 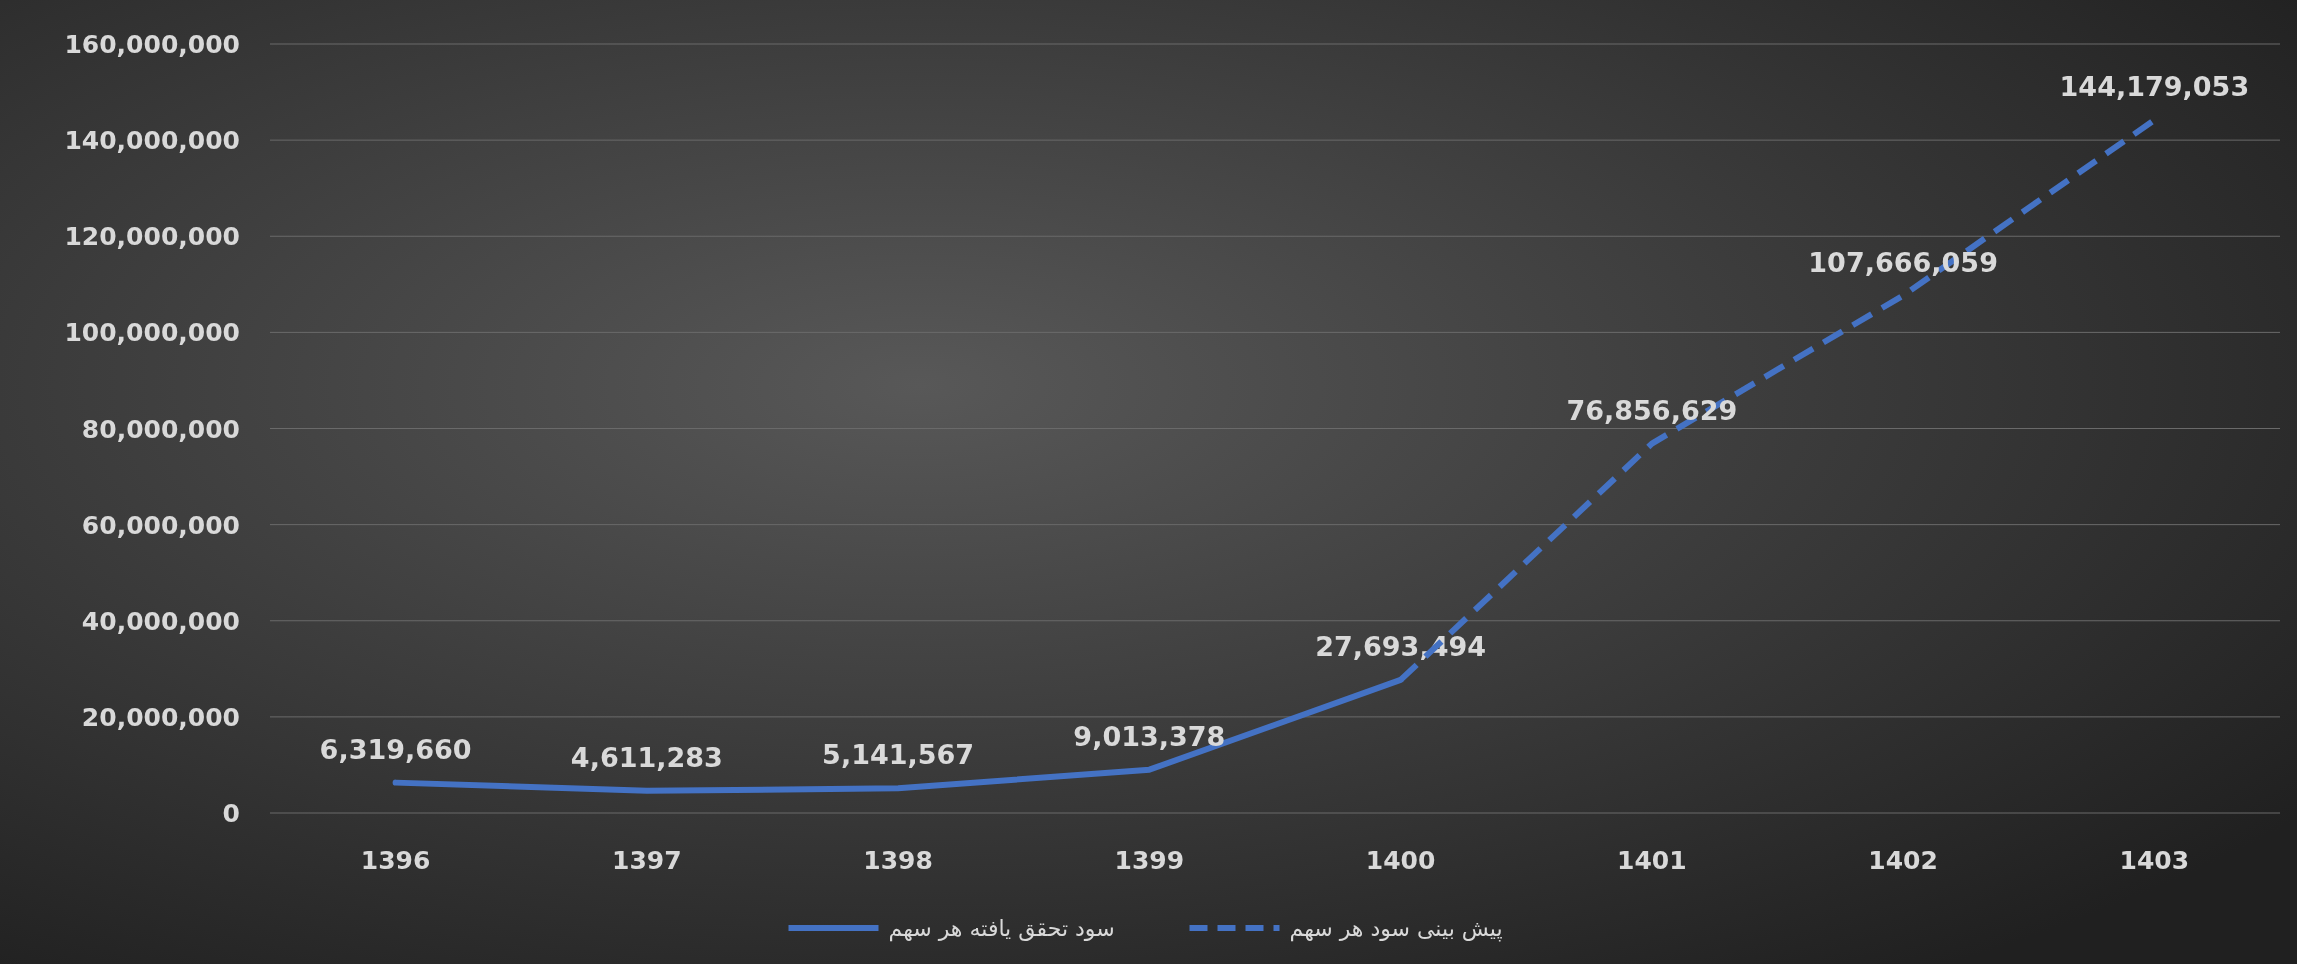 What do you see at coordinates (231, 813) in the screenshot?
I see `y-tick-label: 0` at bounding box center [231, 813].